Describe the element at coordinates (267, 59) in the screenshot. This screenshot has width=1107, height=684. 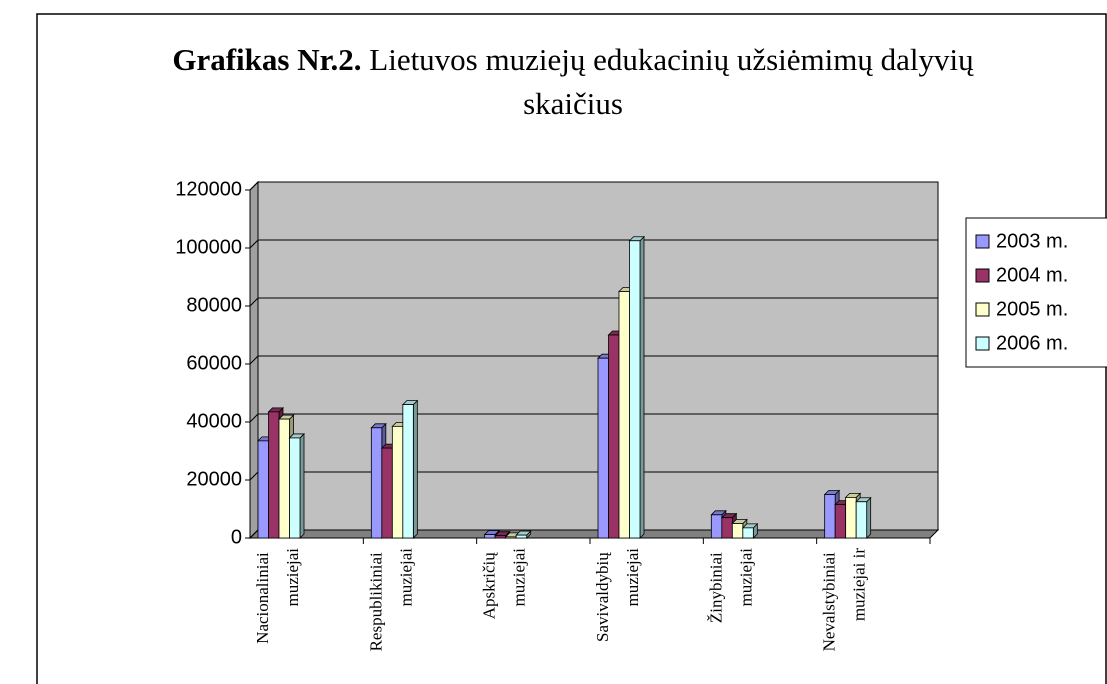
I see `title-bold: Grafikas Nr.2.` at that location.